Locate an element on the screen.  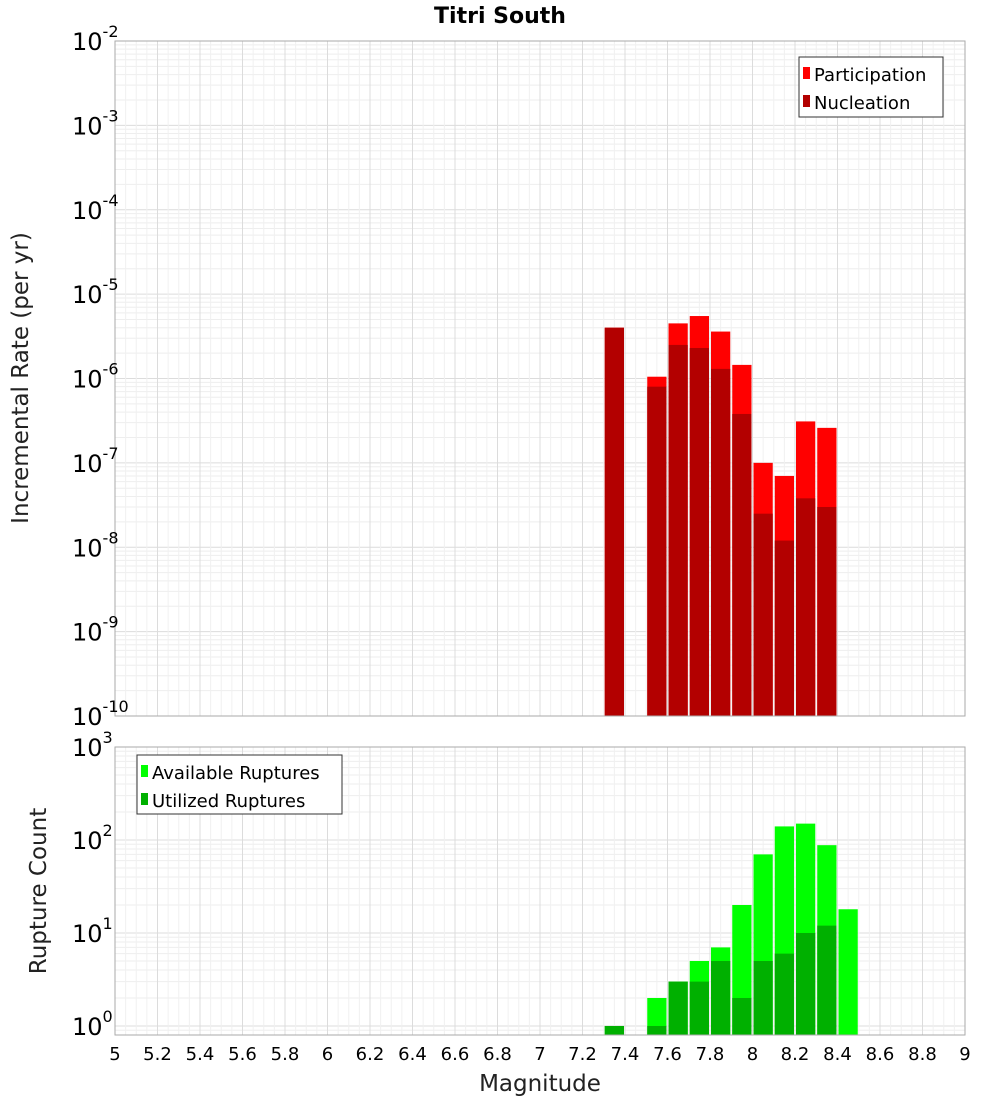
y-tick-label: 10⁻⁴ is located at coordinates (95, 208).